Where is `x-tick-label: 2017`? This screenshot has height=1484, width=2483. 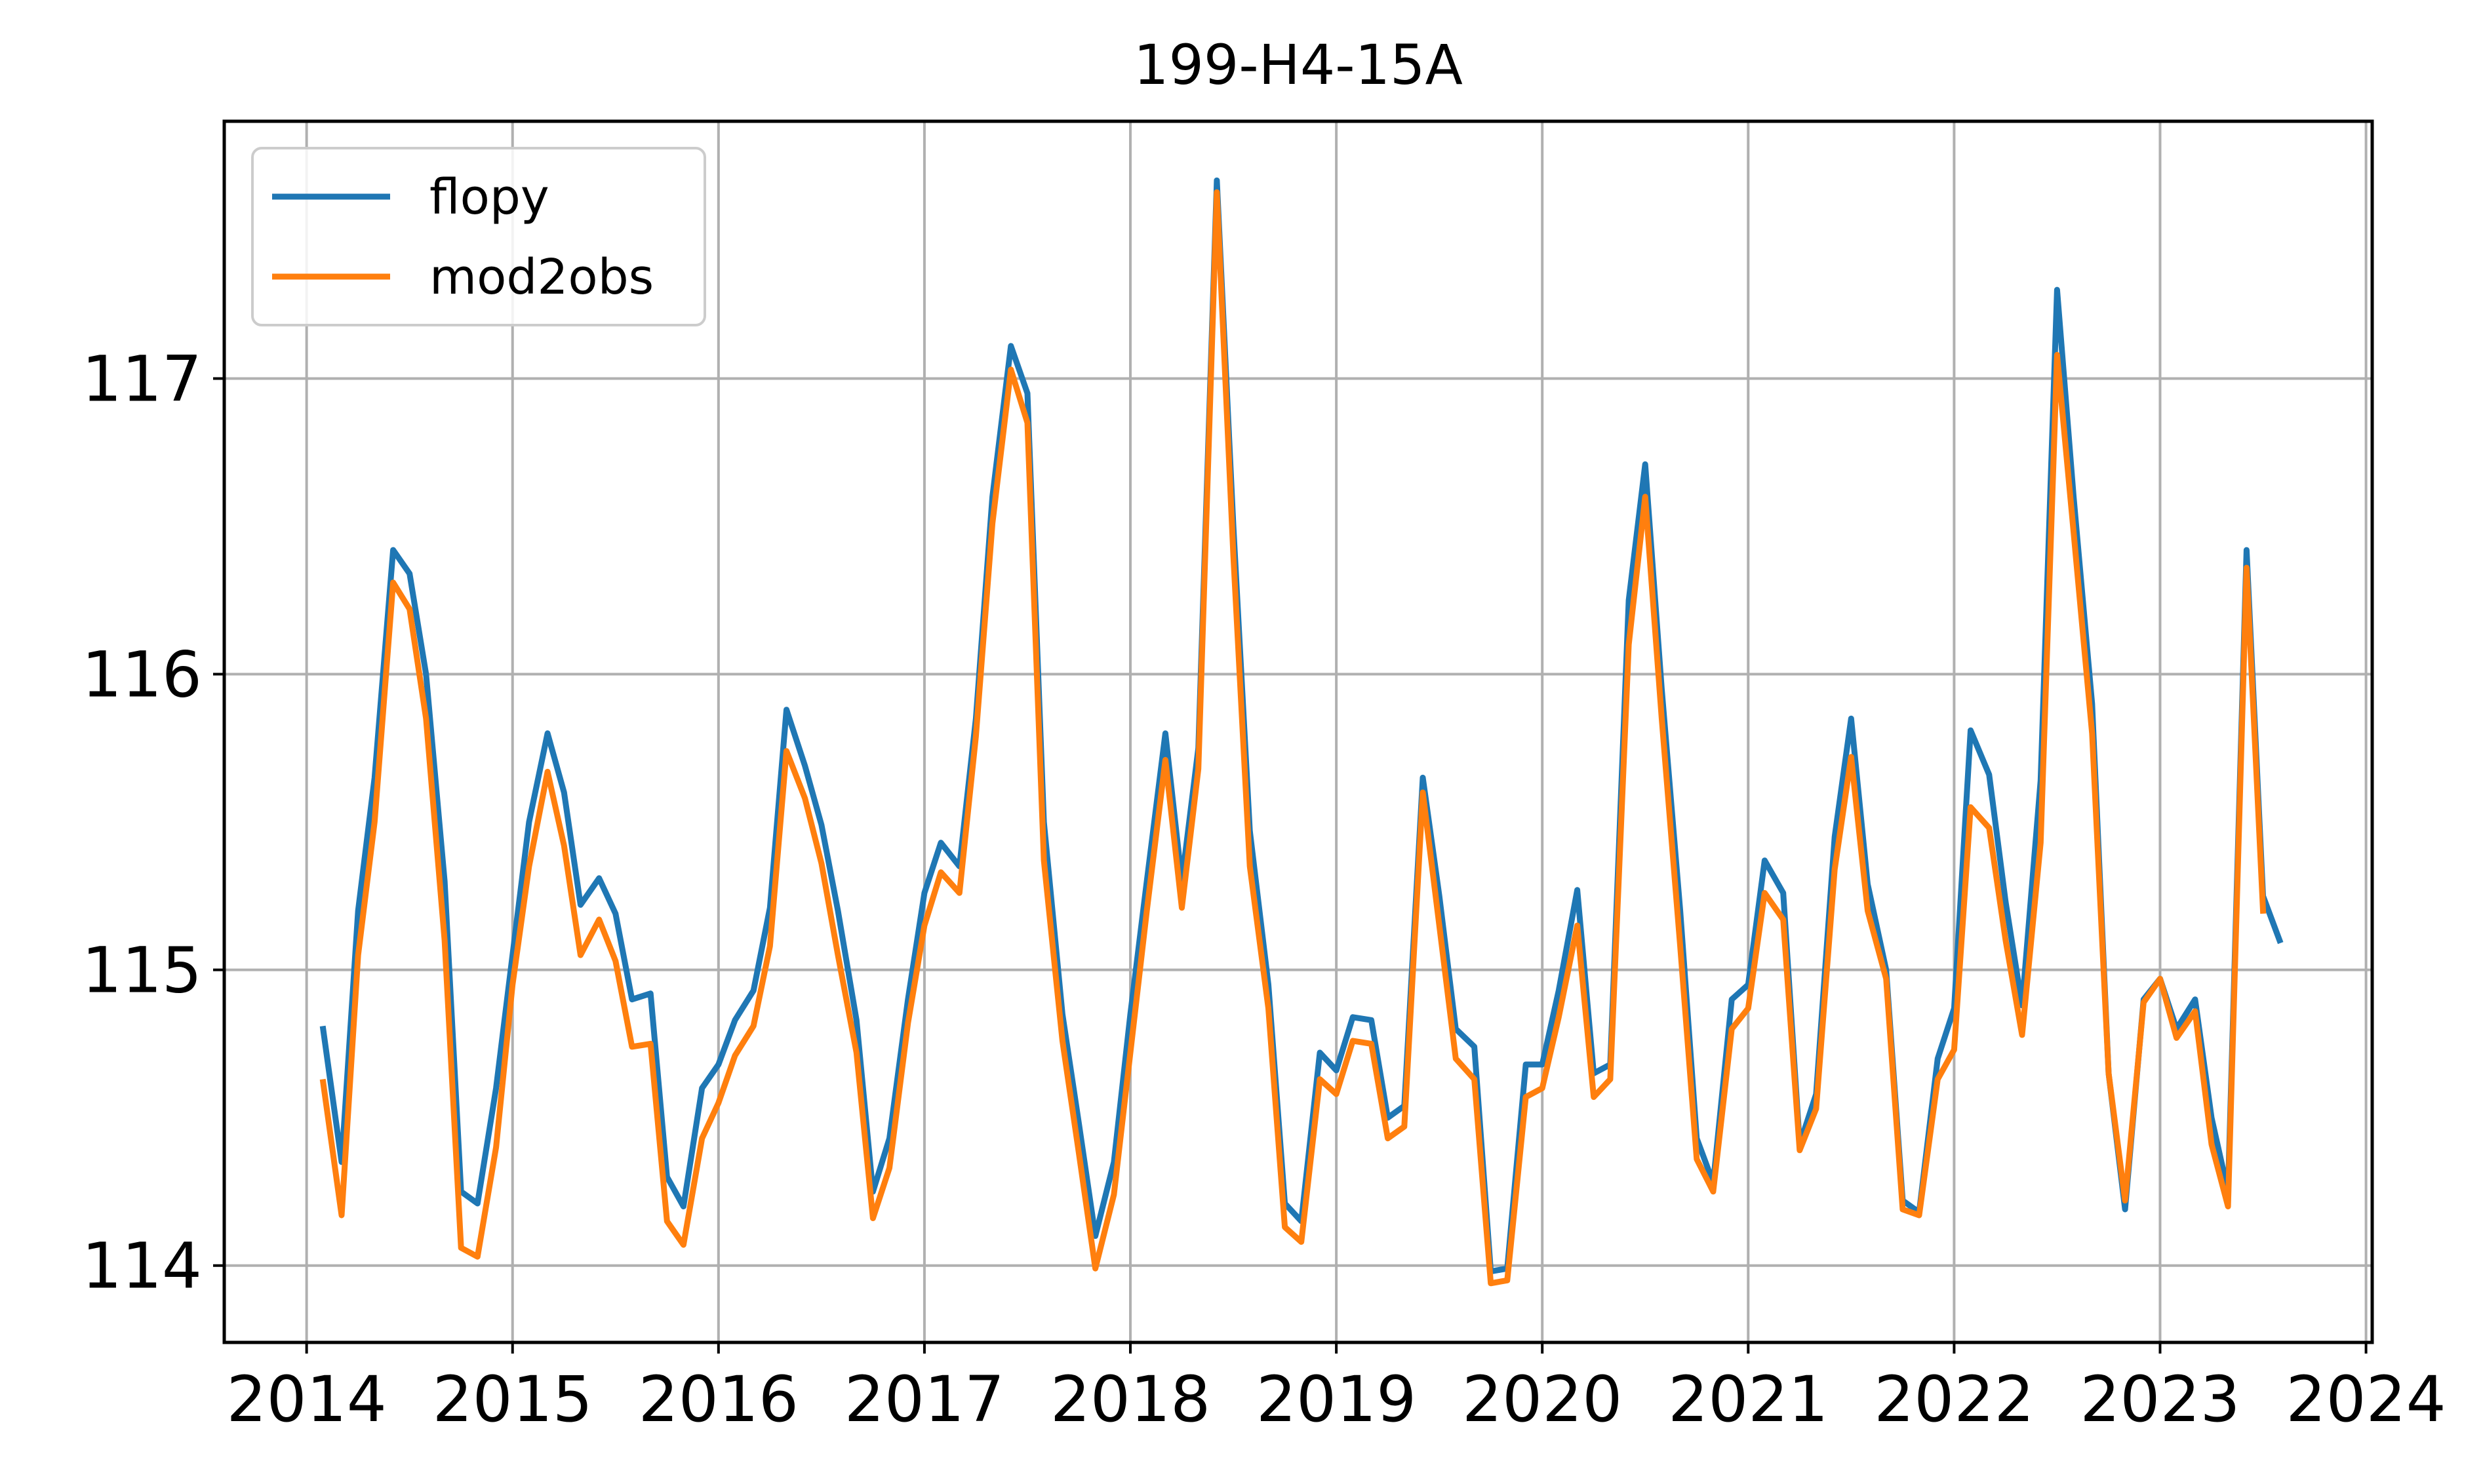 x-tick-label: 2017 is located at coordinates (924, 1399).